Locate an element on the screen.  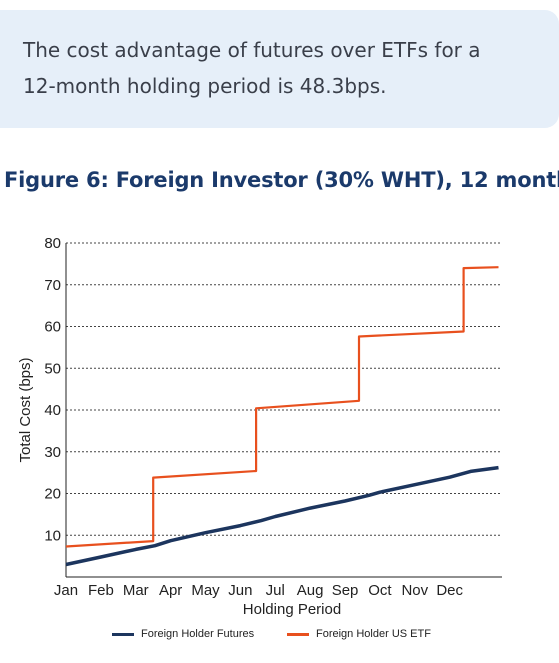
x-tick-label-may: May is located at coordinates (205, 590).